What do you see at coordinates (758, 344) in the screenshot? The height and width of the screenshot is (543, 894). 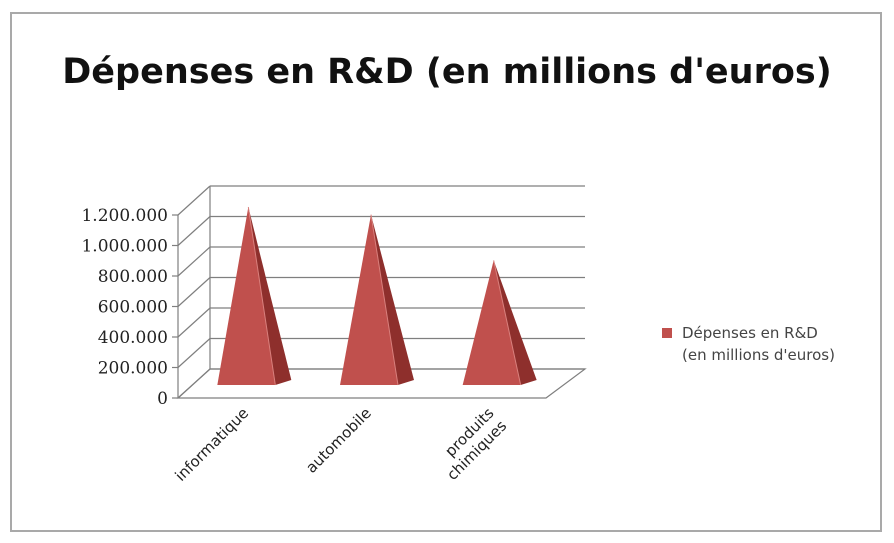 I see `legend-label: Dépenses en R&D (en millions d'euros)` at bounding box center [758, 344].